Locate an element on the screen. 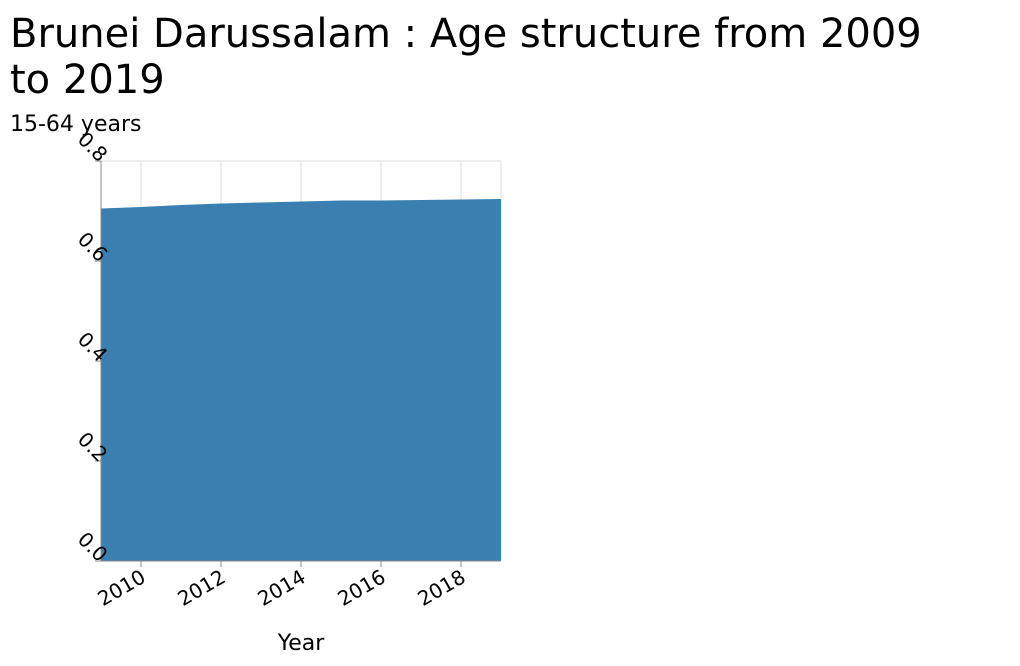 This screenshot has height=666, width=1020. x-tick-label: 2012 is located at coordinates (201, 588).